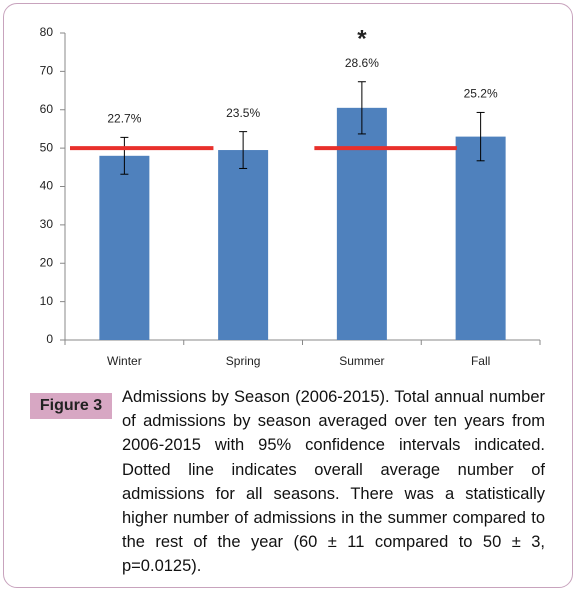 Image resolution: width=578 pixels, height=593 pixels. I want to click on x-tick-label: Summer, so click(361, 361).